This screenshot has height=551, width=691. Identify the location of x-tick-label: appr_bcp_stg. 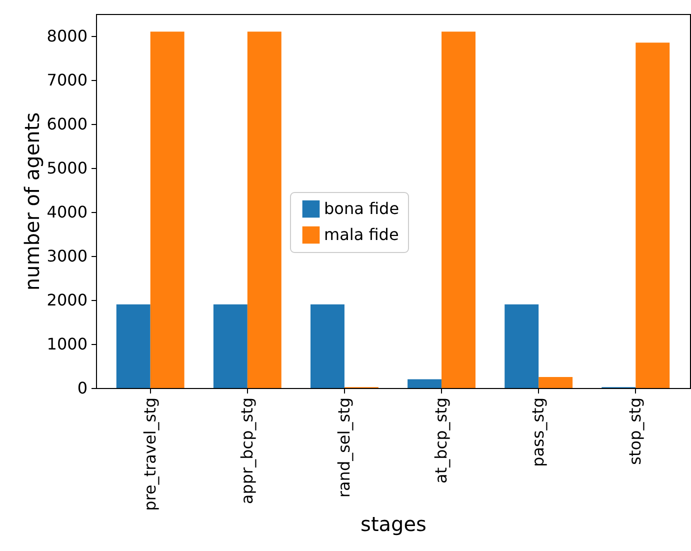
(246, 451).